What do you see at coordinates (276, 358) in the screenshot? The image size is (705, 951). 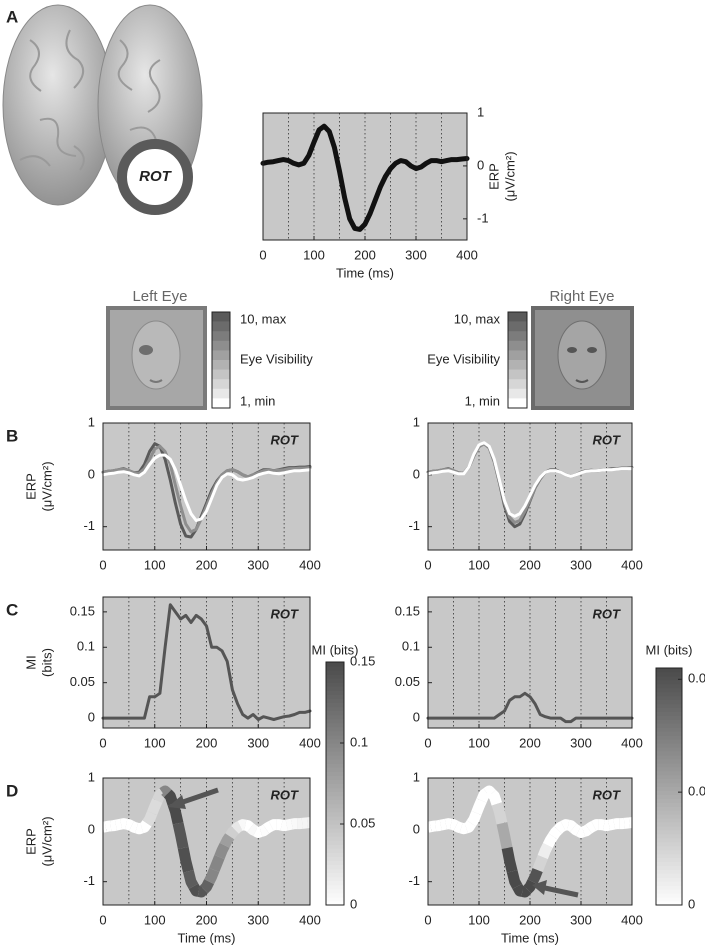 I see `colorbar-label: Eye Visibility` at bounding box center [276, 358].